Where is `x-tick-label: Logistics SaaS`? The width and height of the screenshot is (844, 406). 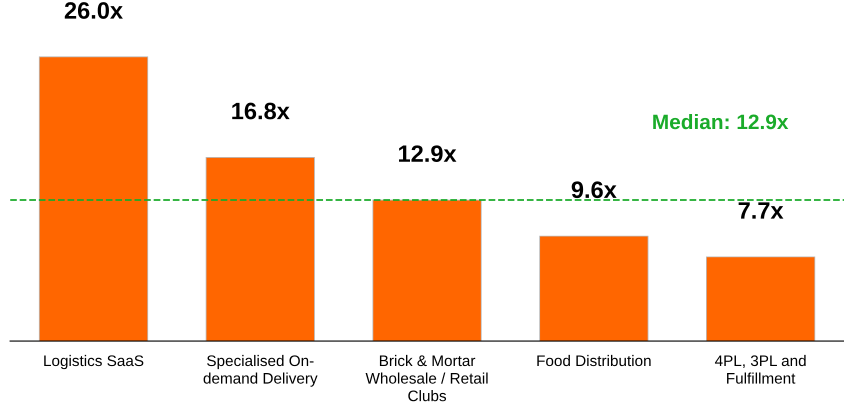
x-tick-label: Logistics SaaS is located at coordinates (94, 362).